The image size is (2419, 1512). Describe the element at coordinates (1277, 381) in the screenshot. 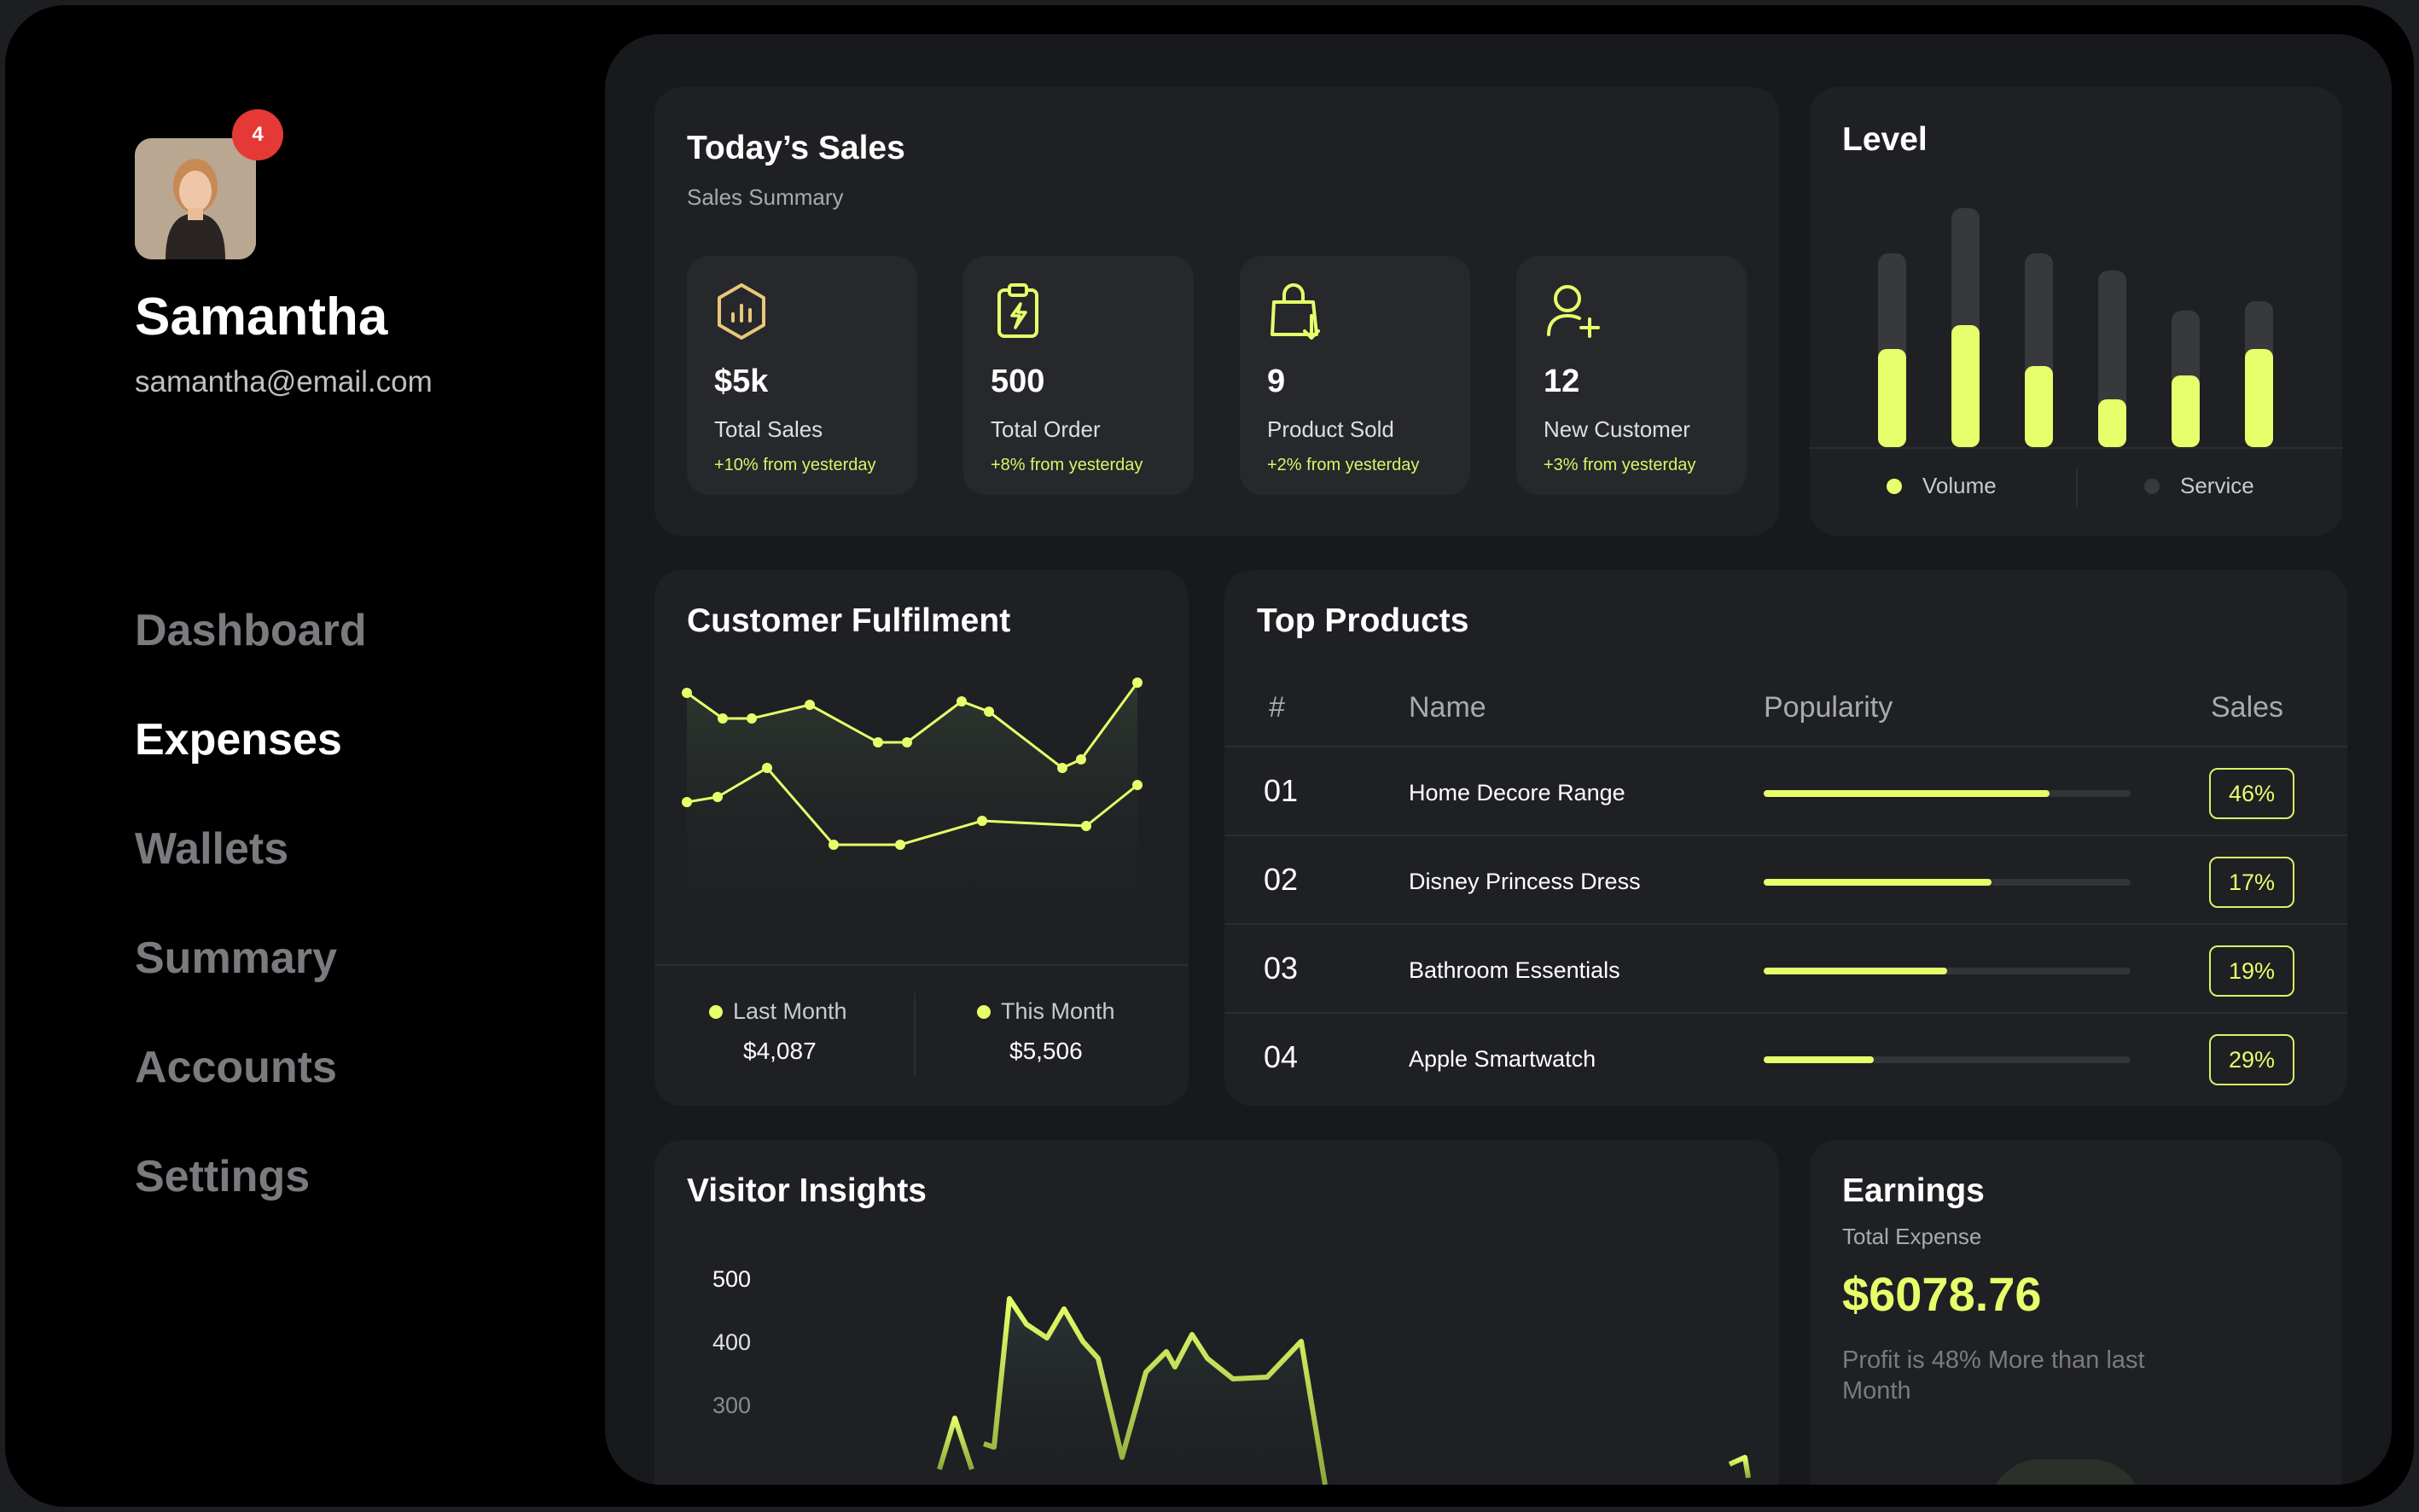

I see `stat-value: 9` at that location.